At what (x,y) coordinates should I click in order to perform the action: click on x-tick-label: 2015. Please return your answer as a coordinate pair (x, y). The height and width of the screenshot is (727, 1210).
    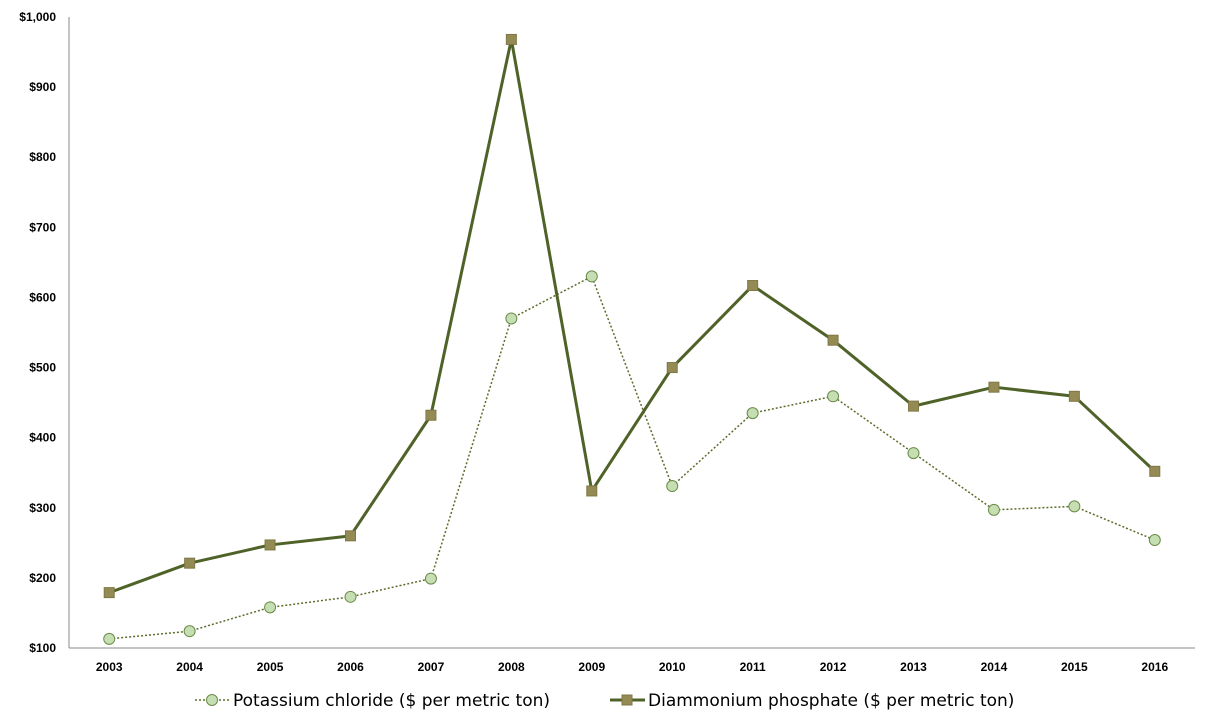
    Looking at the image, I should click on (1074, 667).